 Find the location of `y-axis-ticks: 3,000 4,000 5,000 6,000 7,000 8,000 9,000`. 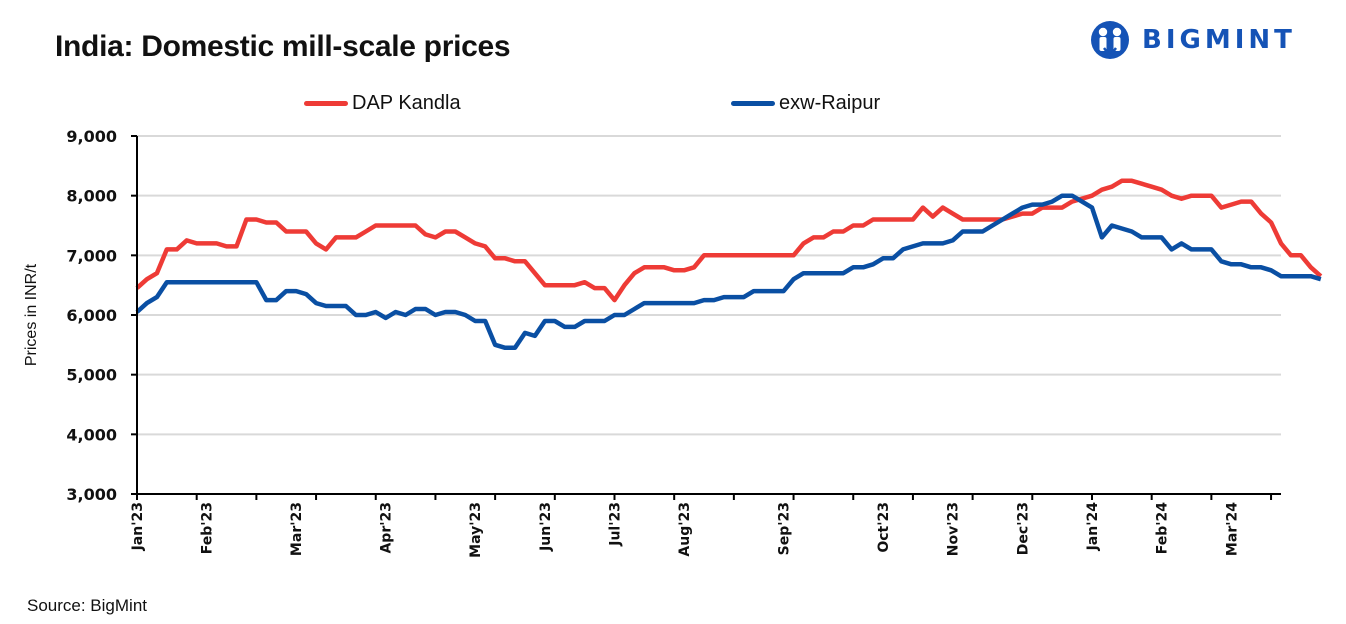

y-axis-ticks: 3,000 4,000 5,000 6,000 7,000 8,000 9,000 is located at coordinates (101, 315).